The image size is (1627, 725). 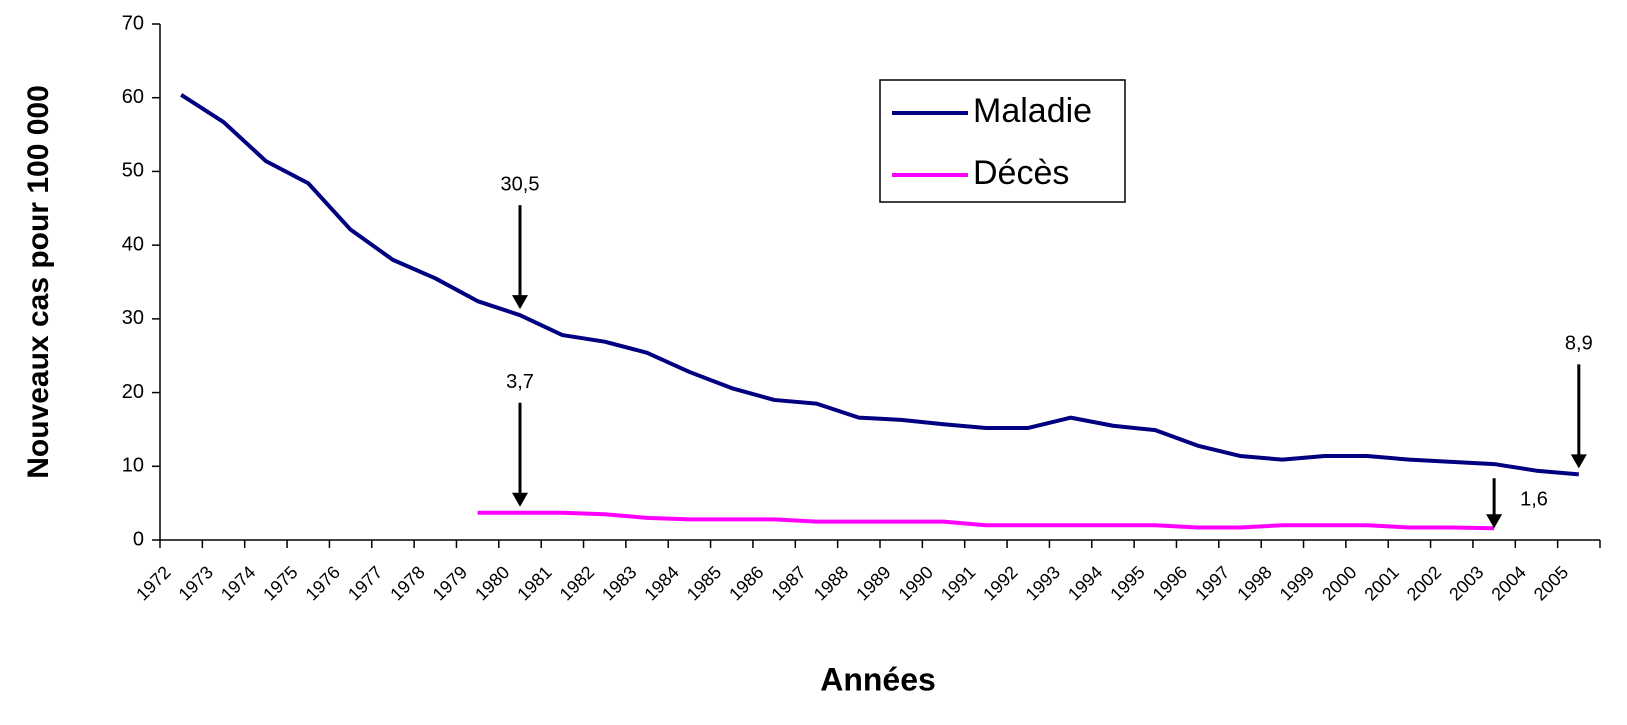 What do you see at coordinates (878, 679) in the screenshot?
I see `x-axis-label: Années` at bounding box center [878, 679].